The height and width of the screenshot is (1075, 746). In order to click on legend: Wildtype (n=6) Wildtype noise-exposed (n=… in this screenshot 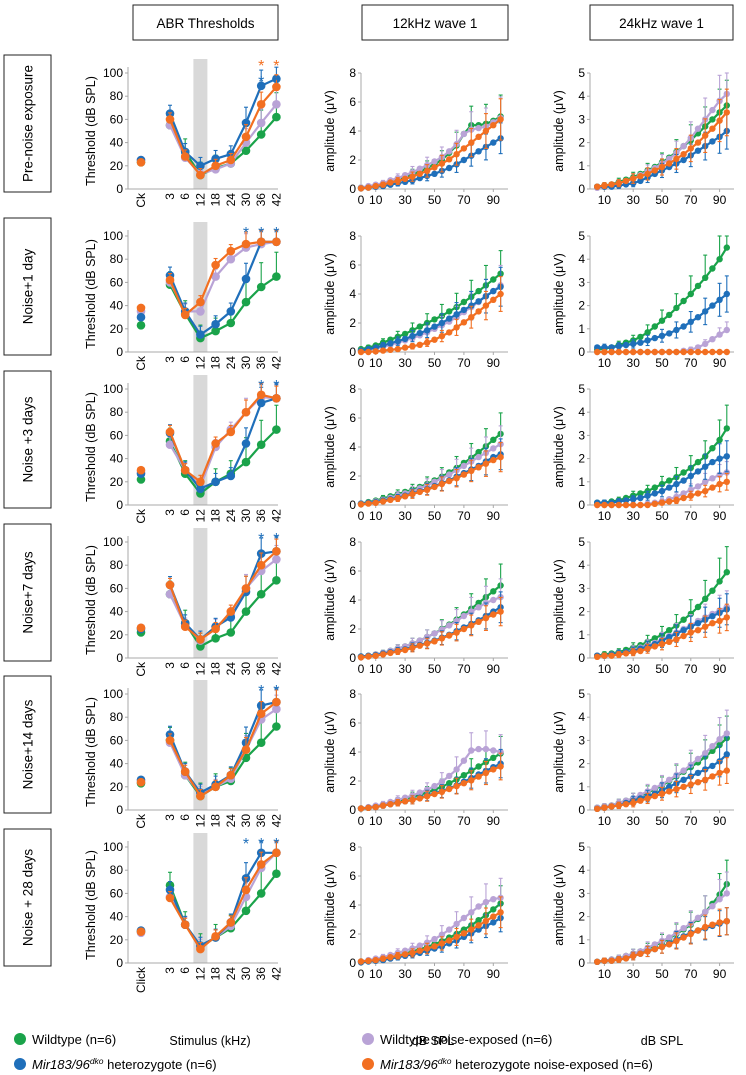, I will do `click(333, 1052)`.